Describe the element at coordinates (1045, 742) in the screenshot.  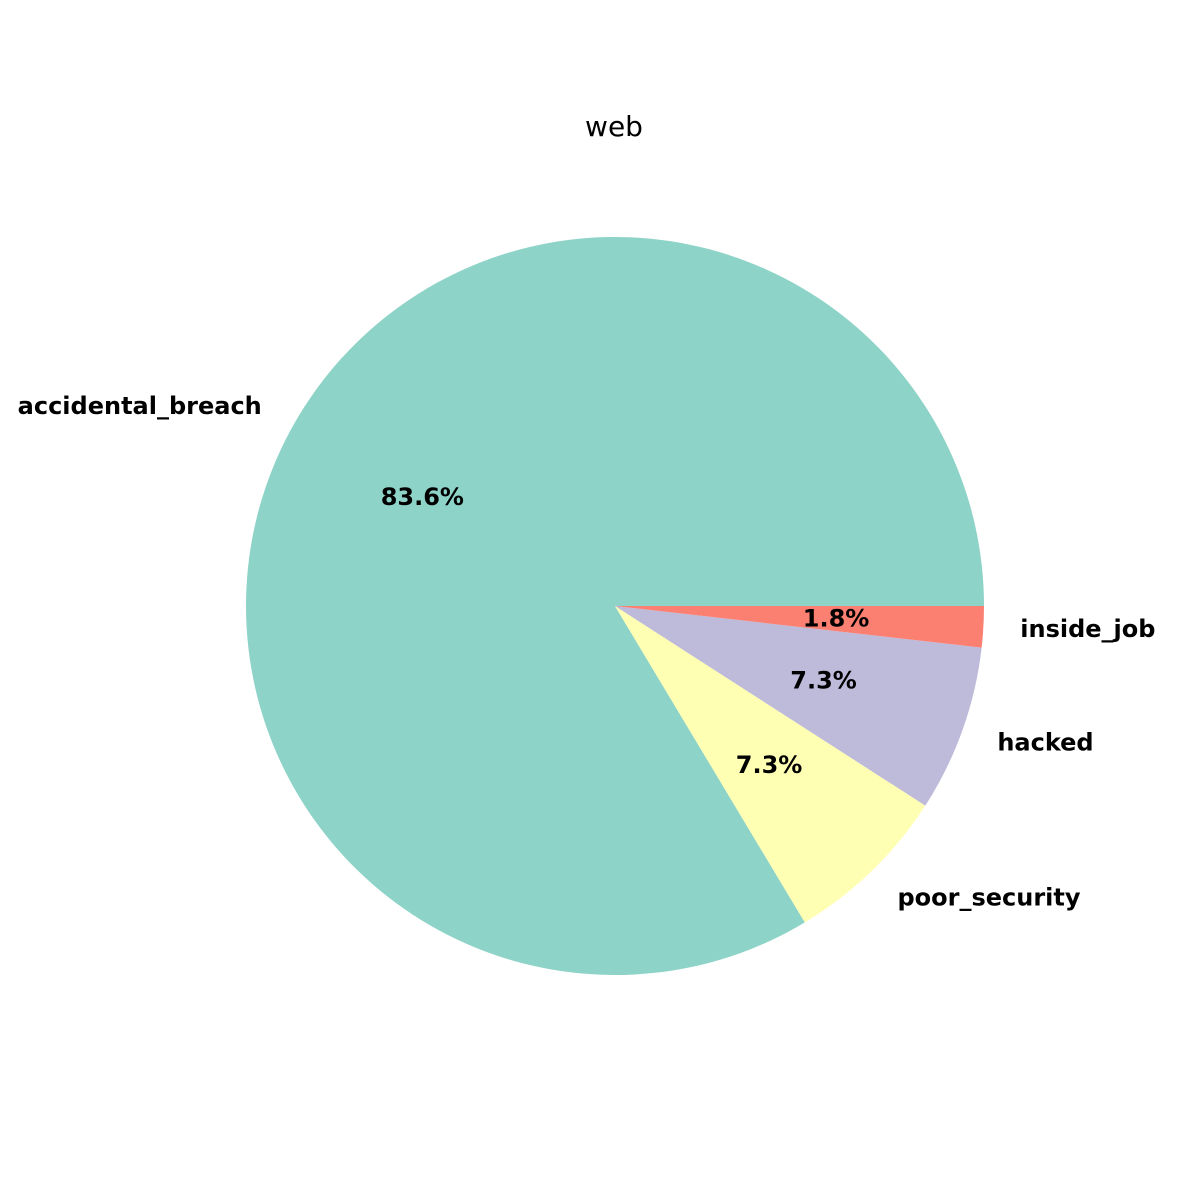
I see `slice-label-hacked: hacked` at that location.